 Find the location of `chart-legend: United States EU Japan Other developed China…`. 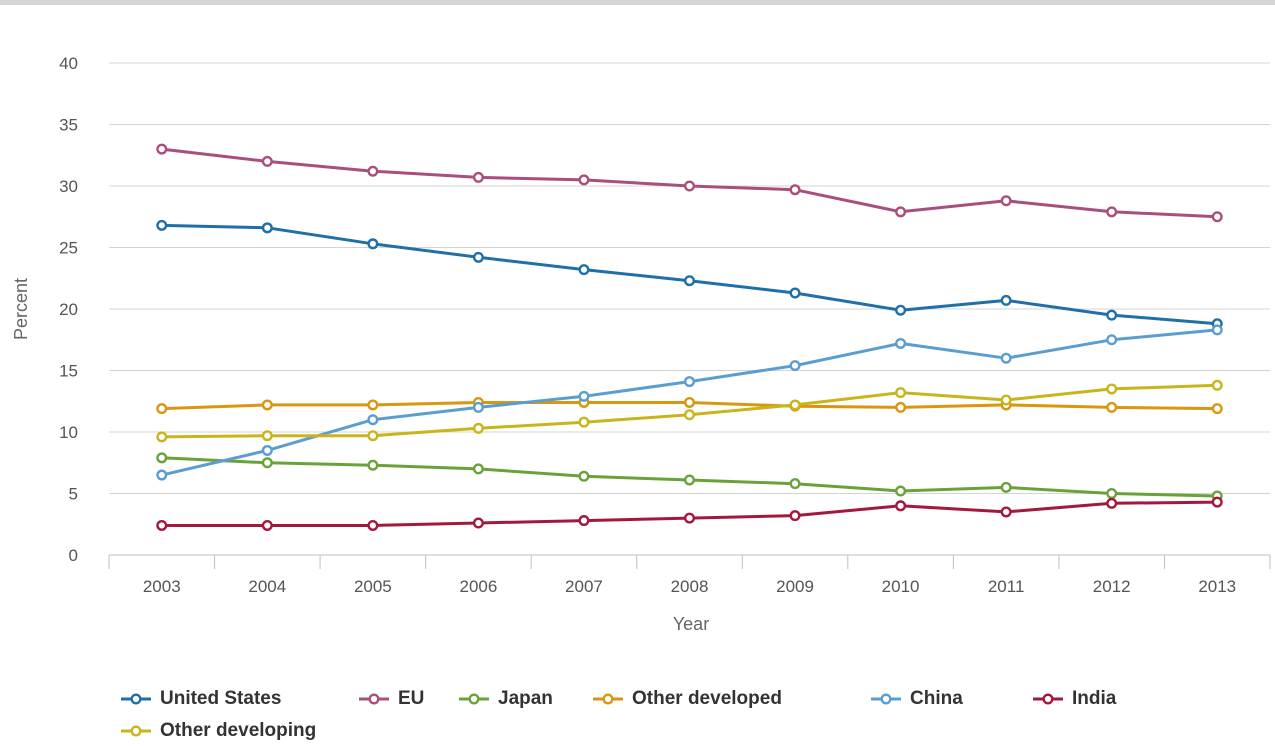

chart-legend: United States EU Japan Other developed China… is located at coordinates (680, 715).